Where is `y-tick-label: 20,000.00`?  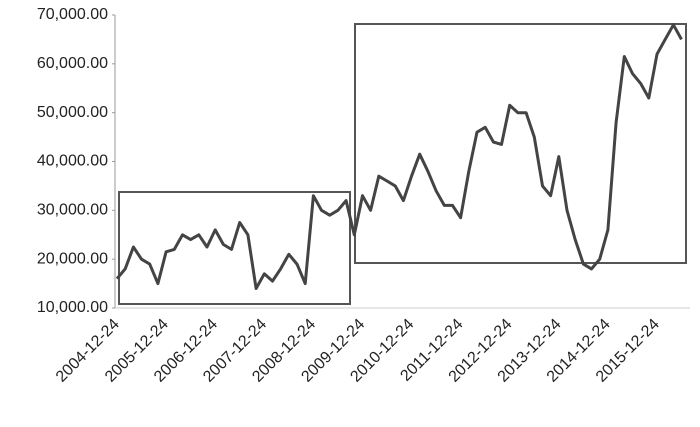 y-tick-label: 20,000.00 is located at coordinates (72, 258).